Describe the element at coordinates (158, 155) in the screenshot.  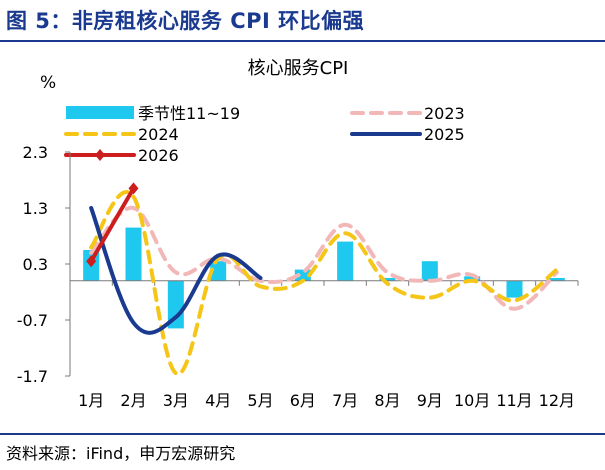
I see `legend-label-2026: 2026` at that location.